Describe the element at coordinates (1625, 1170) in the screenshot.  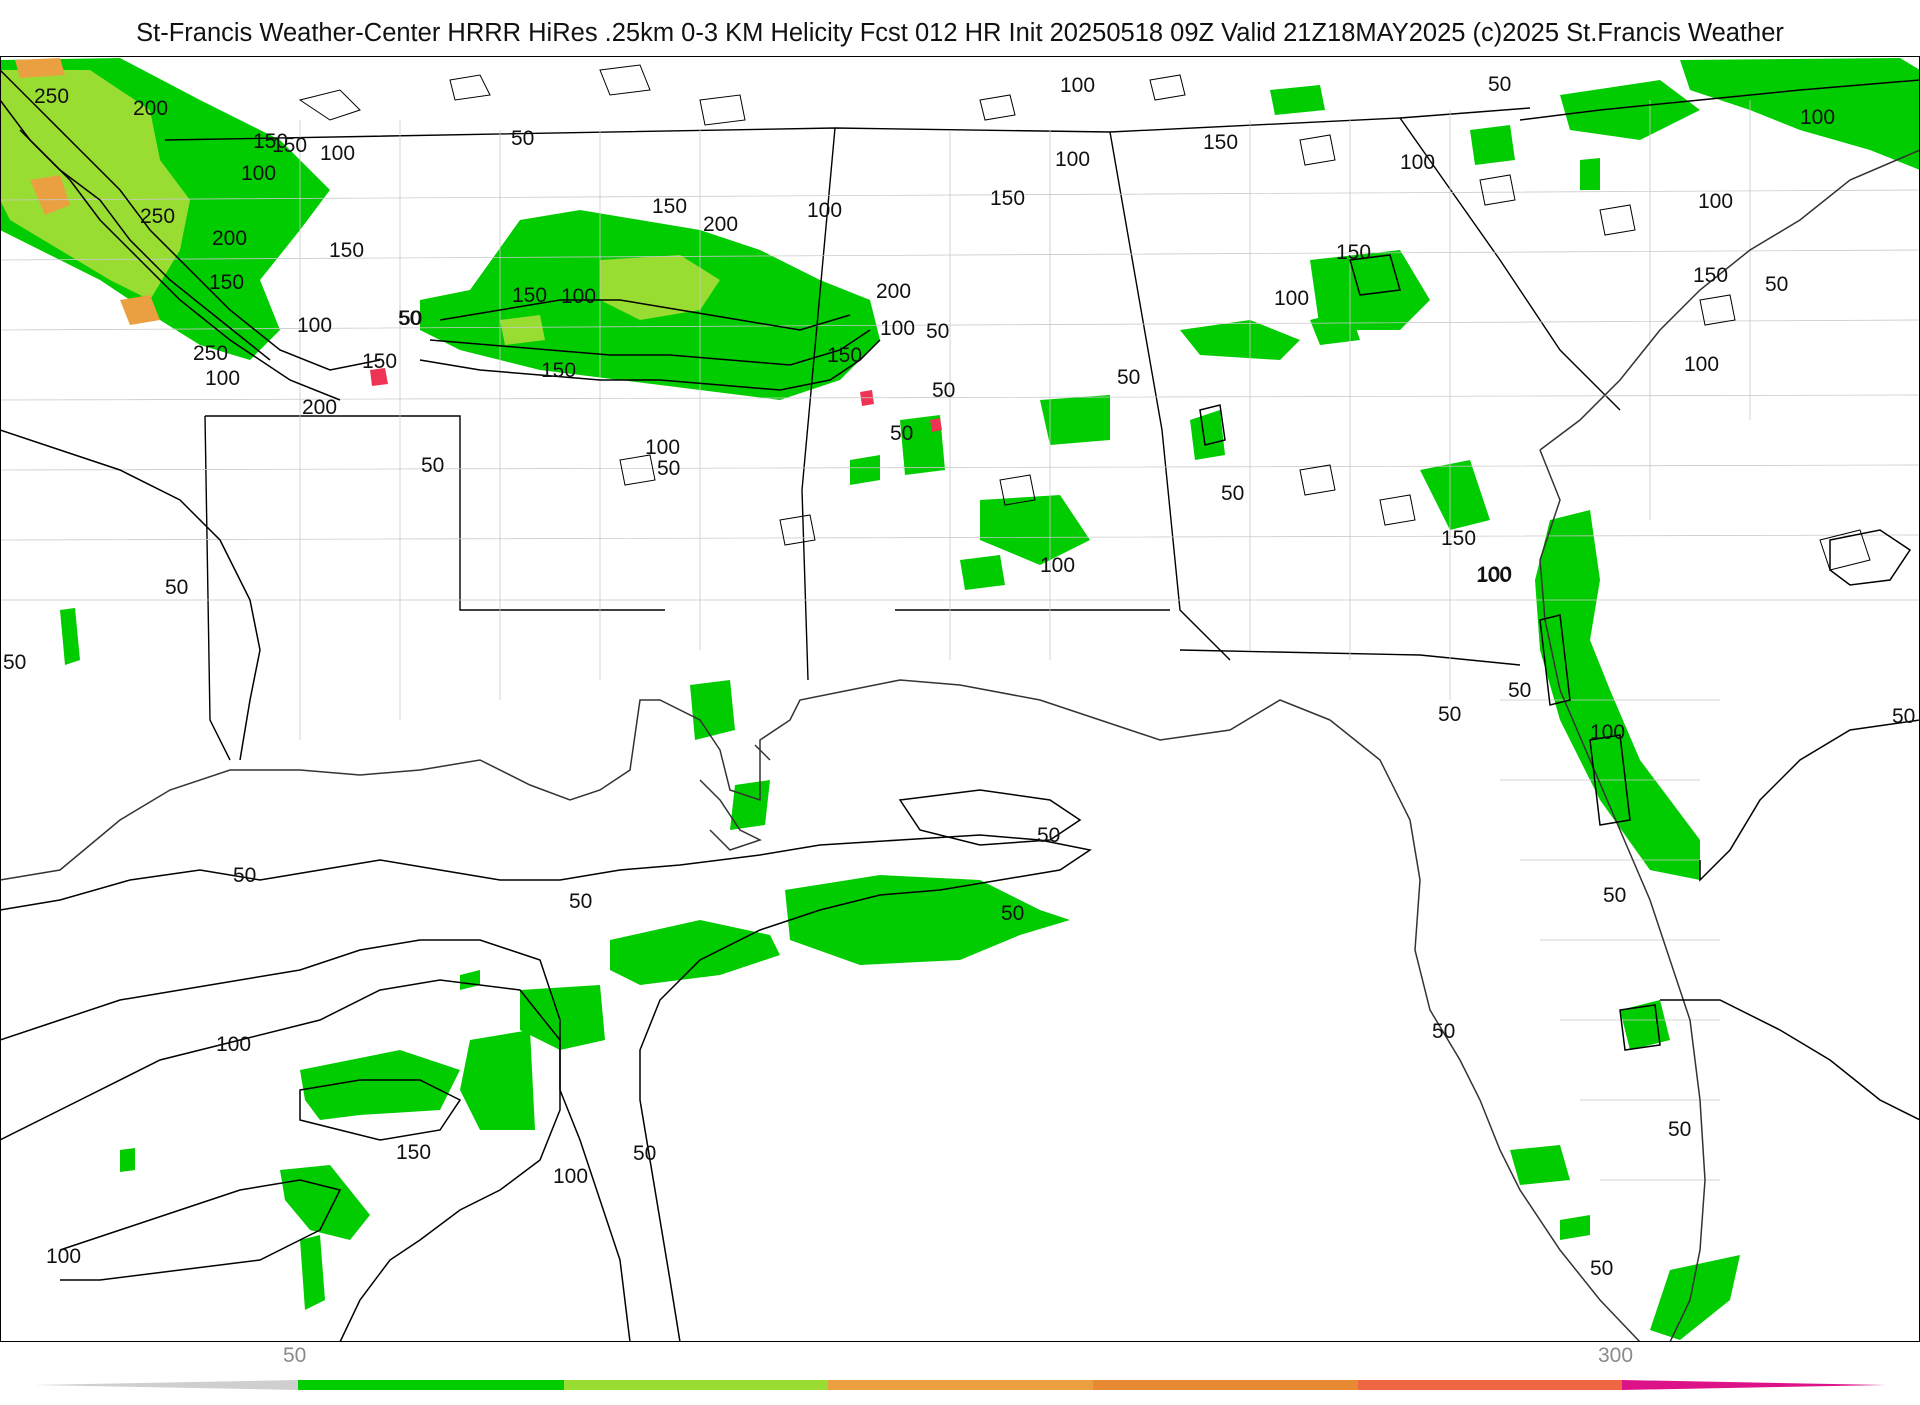
I see `fill-florida-south-cells` at that location.